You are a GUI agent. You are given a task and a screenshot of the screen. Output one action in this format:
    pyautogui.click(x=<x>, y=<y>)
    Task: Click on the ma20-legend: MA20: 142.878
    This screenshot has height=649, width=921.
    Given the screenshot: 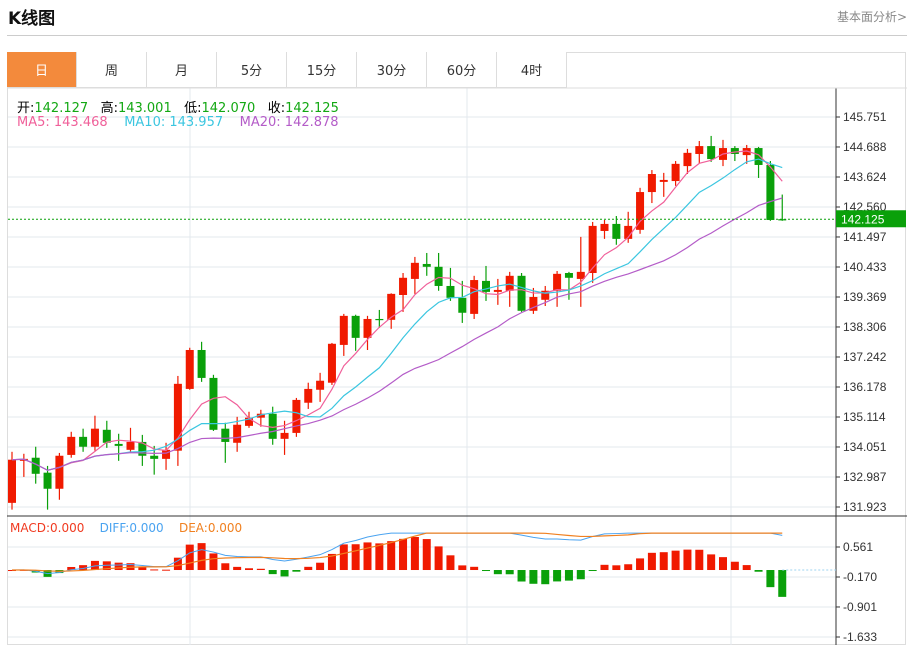 What is the action you would take?
    pyautogui.click(x=289, y=122)
    